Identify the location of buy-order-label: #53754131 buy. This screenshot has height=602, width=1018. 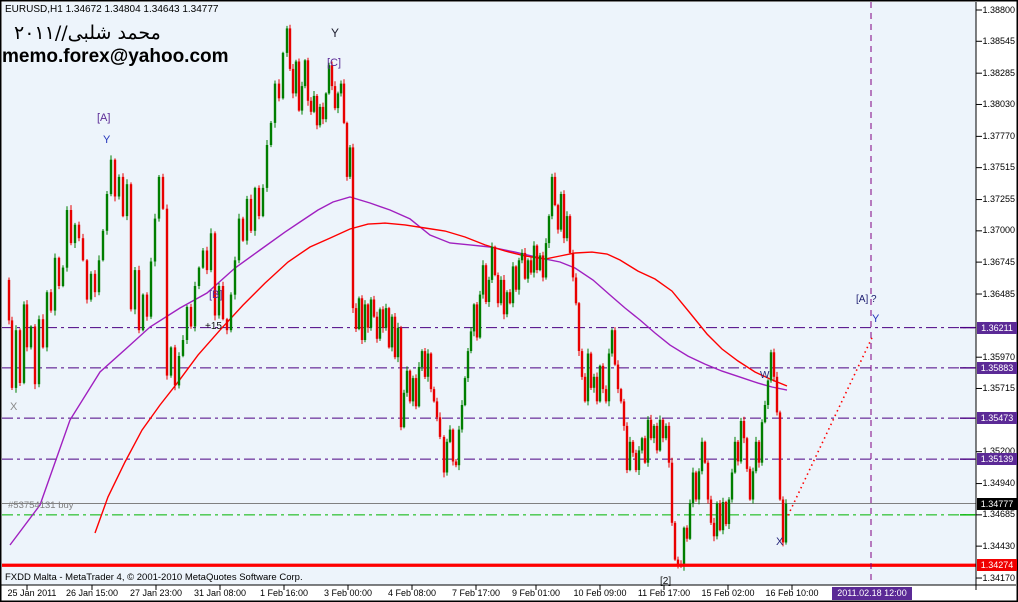
(41, 505).